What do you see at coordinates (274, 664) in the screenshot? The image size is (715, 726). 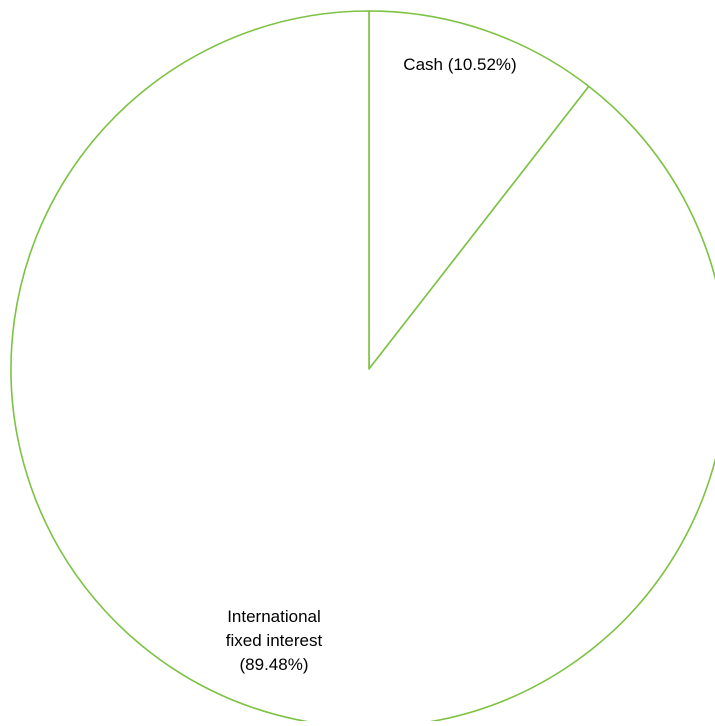 I see `pie-slice-label-line: (89.48%)` at bounding box center [274, 664].